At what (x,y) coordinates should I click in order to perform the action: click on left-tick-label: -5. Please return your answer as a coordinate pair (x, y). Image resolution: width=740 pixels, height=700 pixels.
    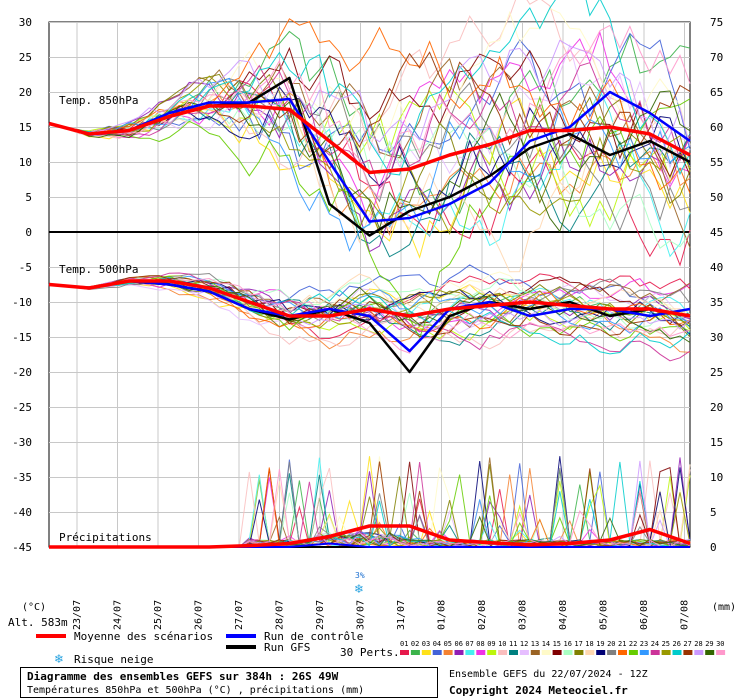
    Looking at the image, I should click on (25, 267).